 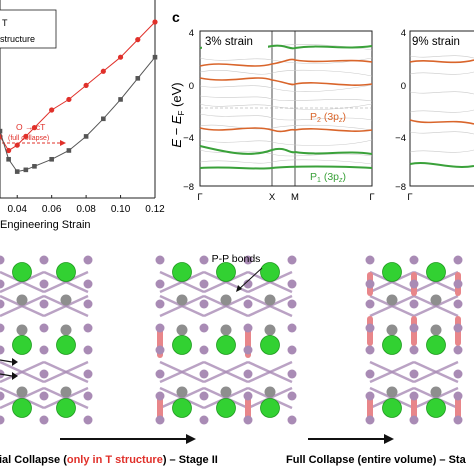 I want to click on crystal-structure-stage1, so click(x=46, y=340).